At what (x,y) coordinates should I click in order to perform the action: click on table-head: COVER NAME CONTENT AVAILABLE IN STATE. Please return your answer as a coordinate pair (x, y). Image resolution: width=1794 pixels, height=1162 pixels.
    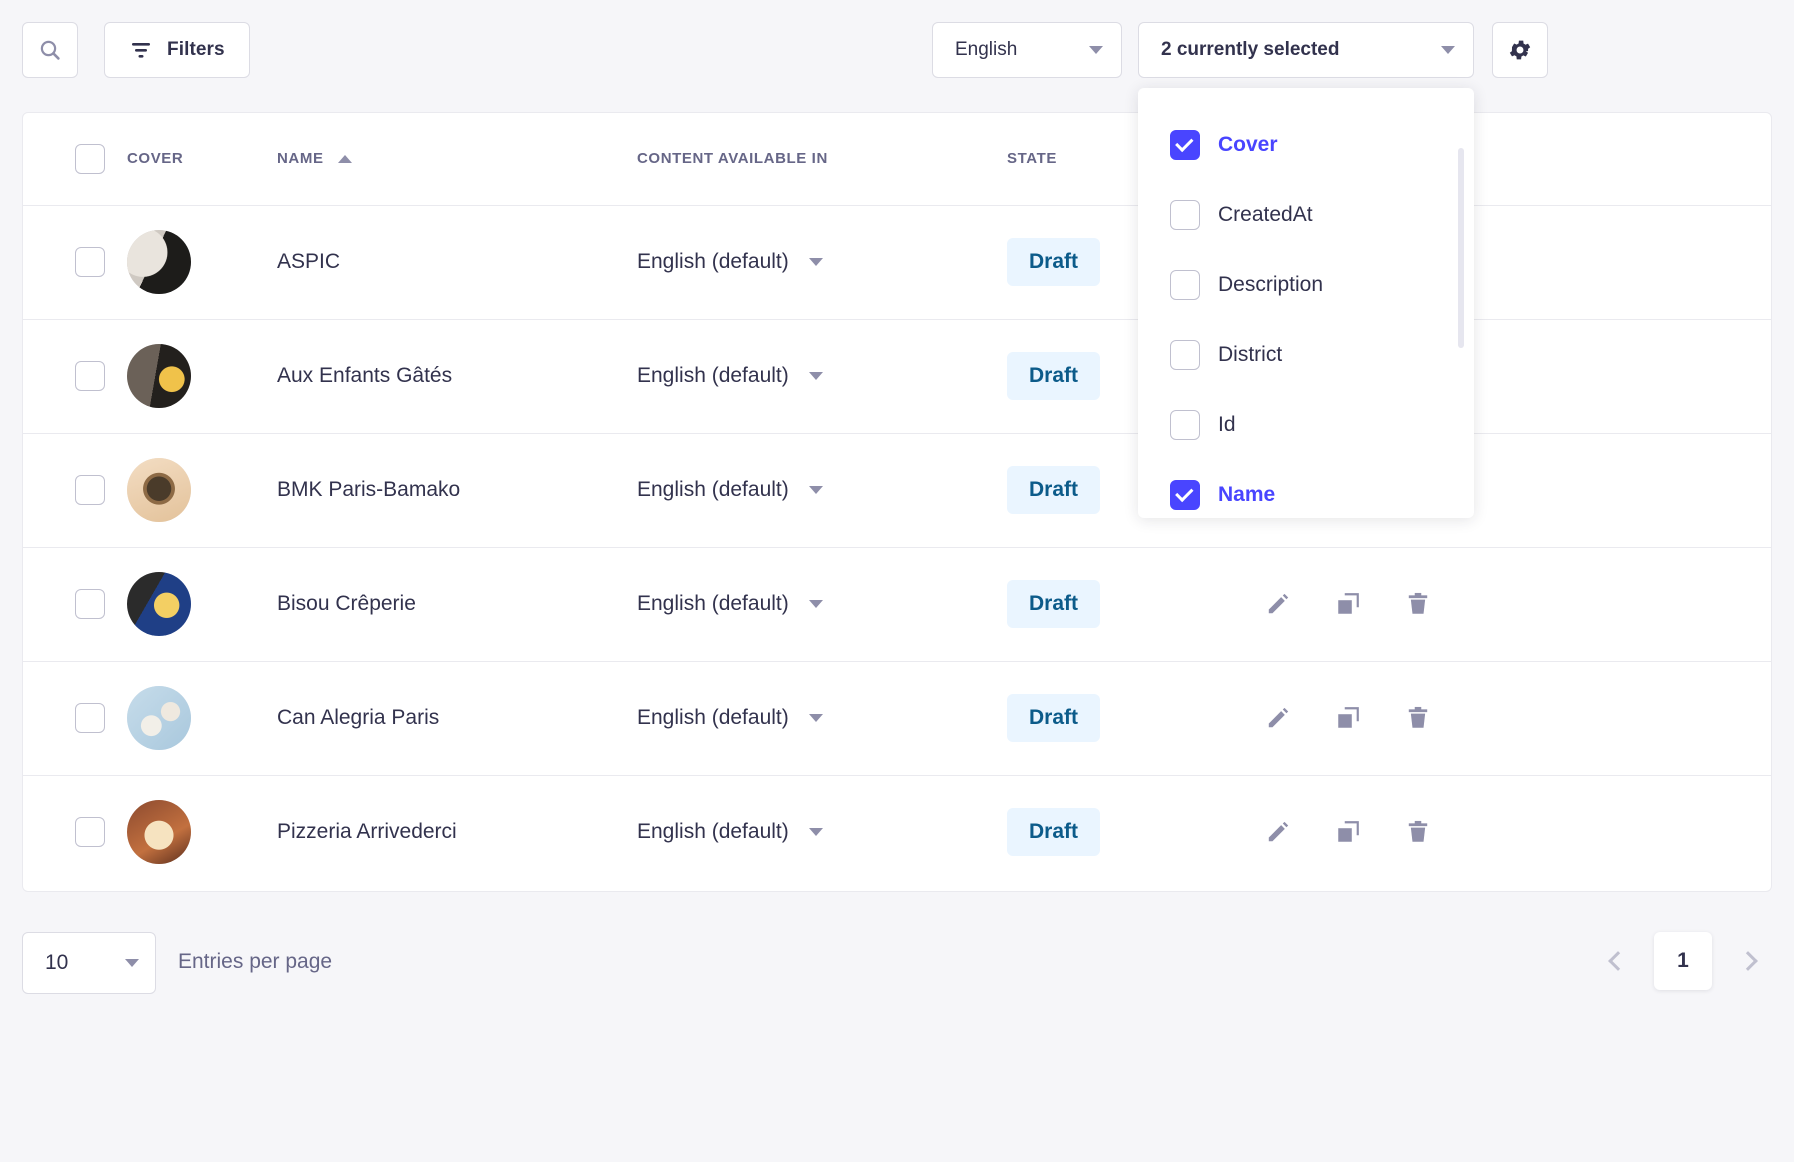
    Looking at the image, I should click on (897, 159).